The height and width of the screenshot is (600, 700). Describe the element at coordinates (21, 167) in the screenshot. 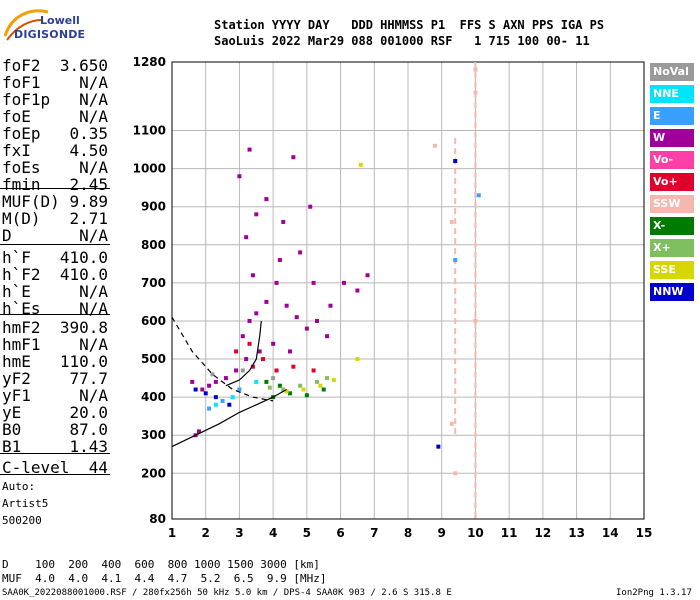

I see `param-name: foEs` at that location.